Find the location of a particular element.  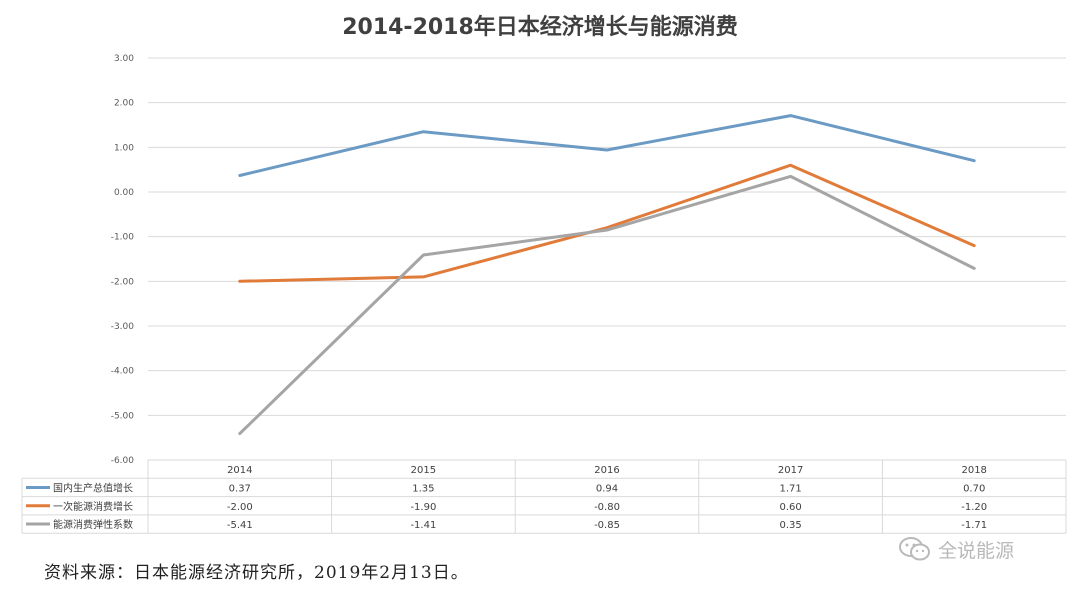

data-label: 0.35 is located at coordinates (790, 525).